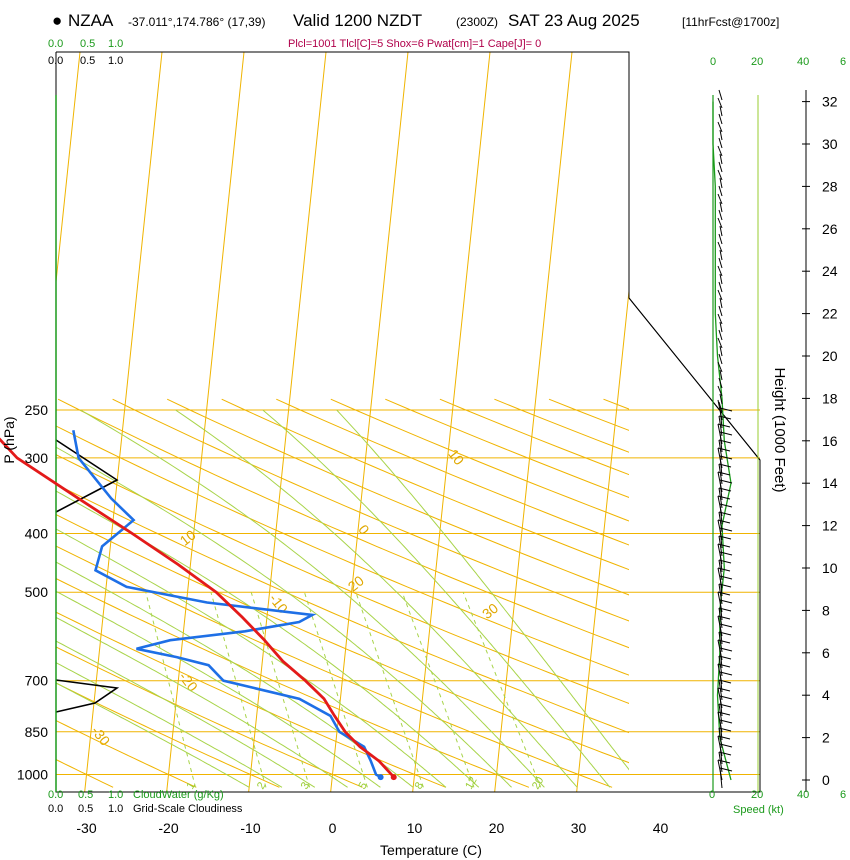  What do you see at coordinates (497, 828) in the screenshot?
I see `temperature-tick: 20` at bounding box center [497, 828].